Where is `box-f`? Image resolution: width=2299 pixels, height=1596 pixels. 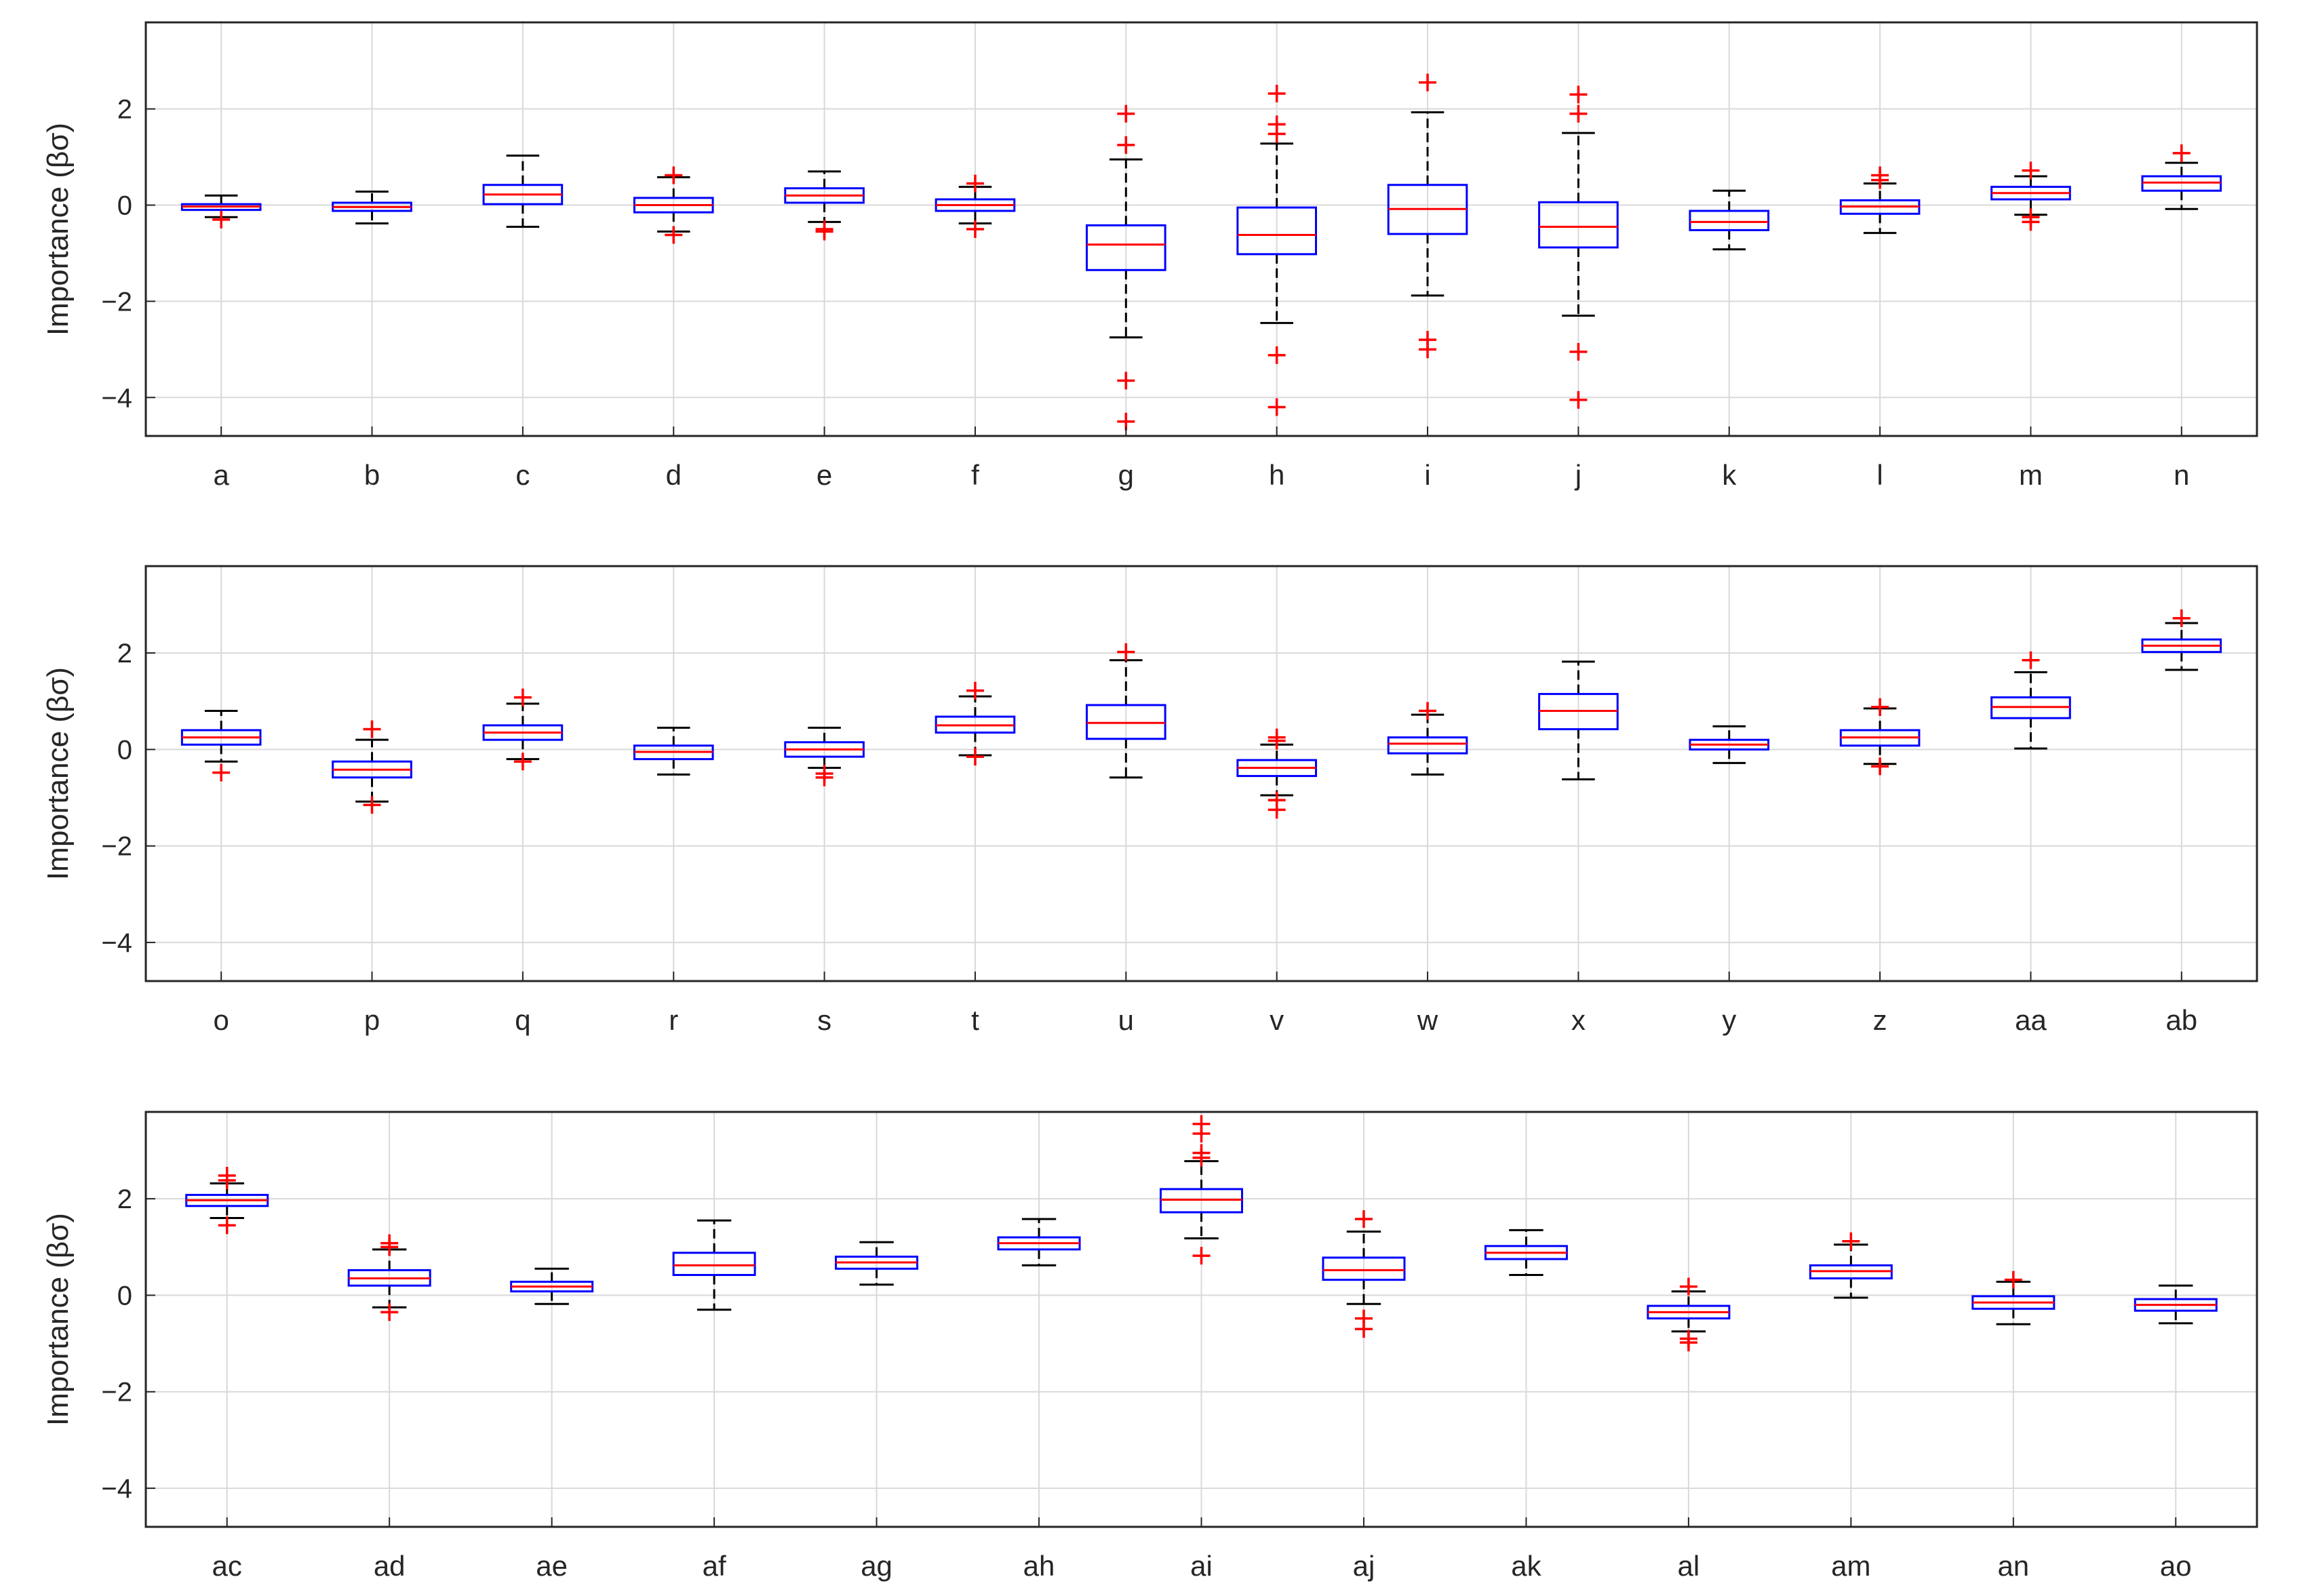
box-f is located at coordinates (976, 206).